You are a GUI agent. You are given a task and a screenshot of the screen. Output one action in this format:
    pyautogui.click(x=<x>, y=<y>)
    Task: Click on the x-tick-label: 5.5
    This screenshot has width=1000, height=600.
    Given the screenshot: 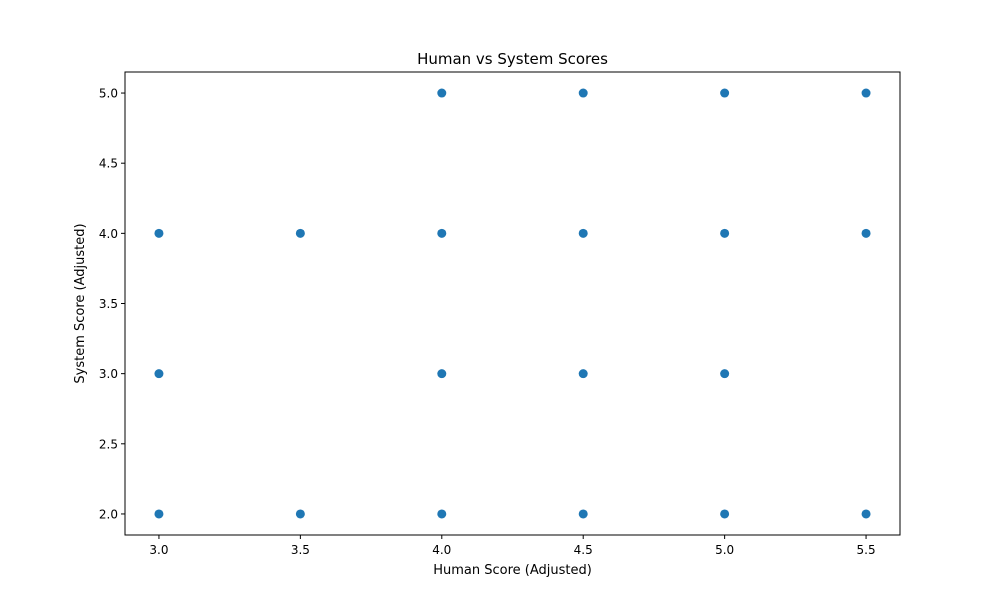 What is the action you would take?
    pyautogui.click(x=866, y=550)
    